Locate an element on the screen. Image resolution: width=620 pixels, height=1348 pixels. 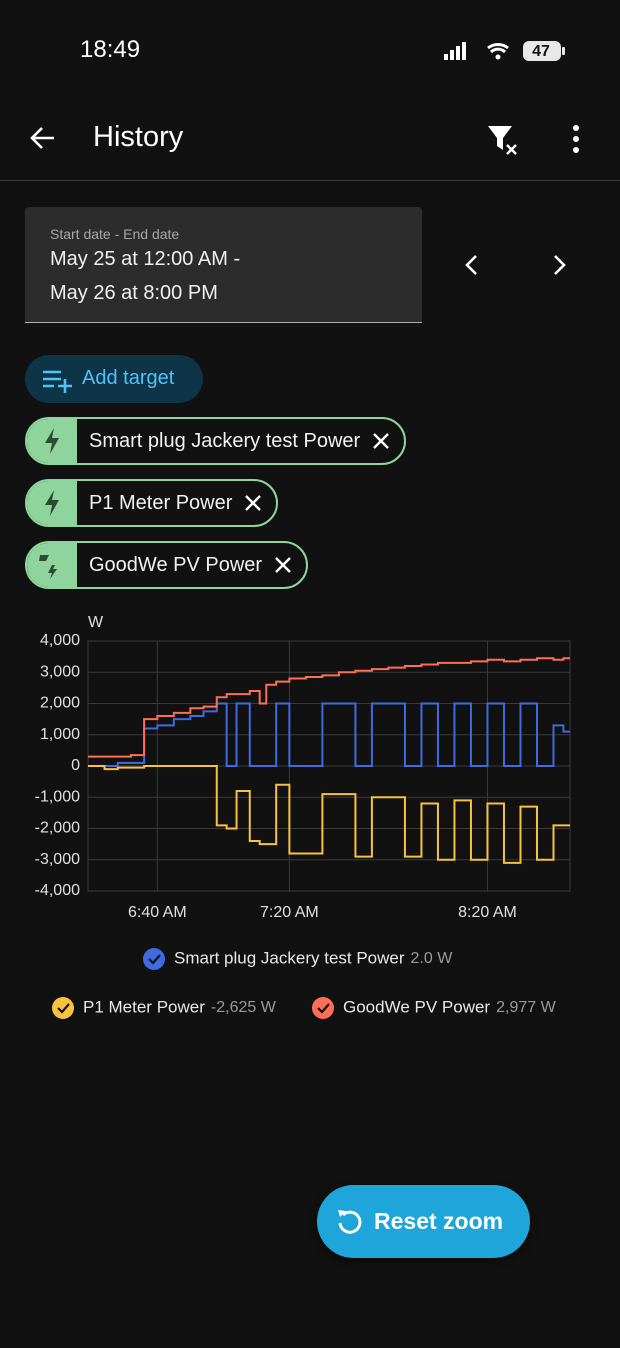
y-tick-label: -1,000 is located at coordinates (57, 796).